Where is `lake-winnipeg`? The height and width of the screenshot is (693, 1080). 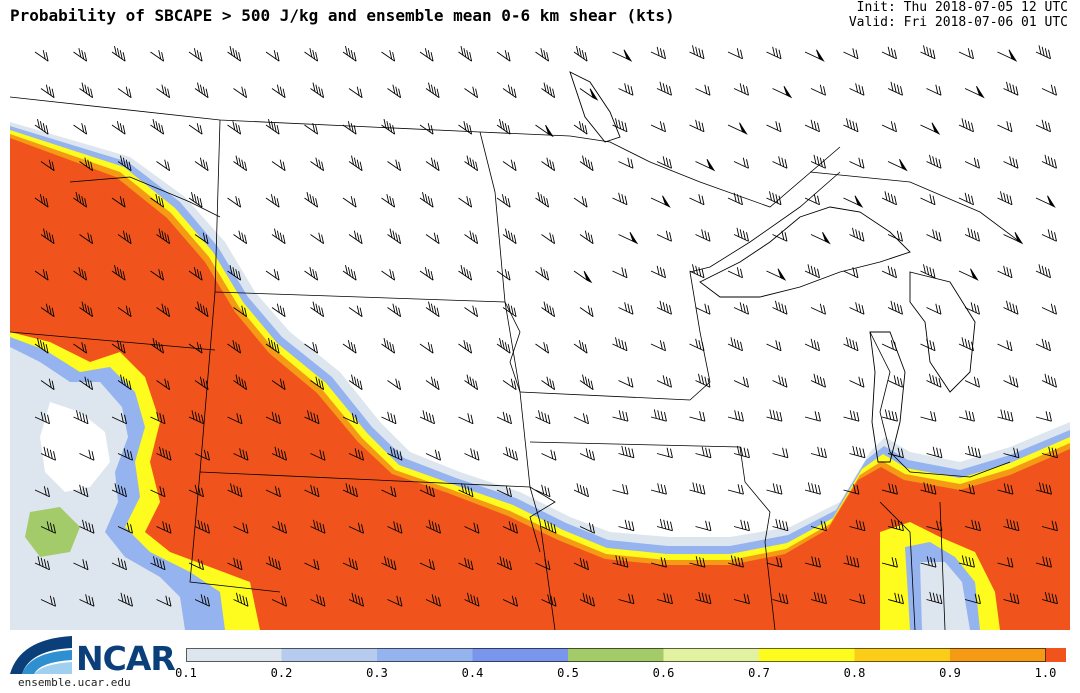
lake-winnipeg is located at coordinates (595, 107).